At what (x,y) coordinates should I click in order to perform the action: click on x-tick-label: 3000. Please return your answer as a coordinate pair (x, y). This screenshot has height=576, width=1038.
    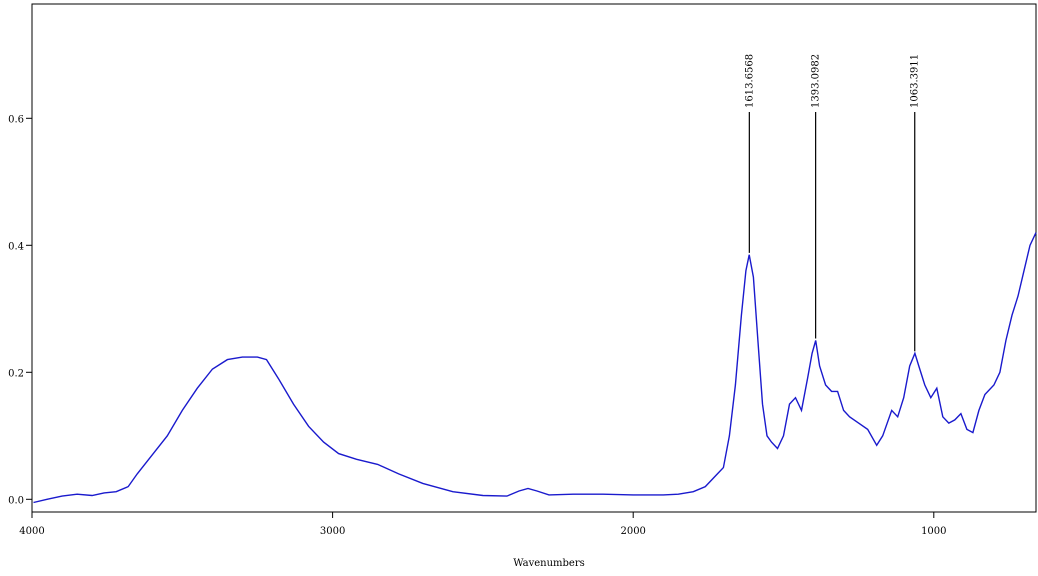
    Looking at the image, I should click on (332, 531).